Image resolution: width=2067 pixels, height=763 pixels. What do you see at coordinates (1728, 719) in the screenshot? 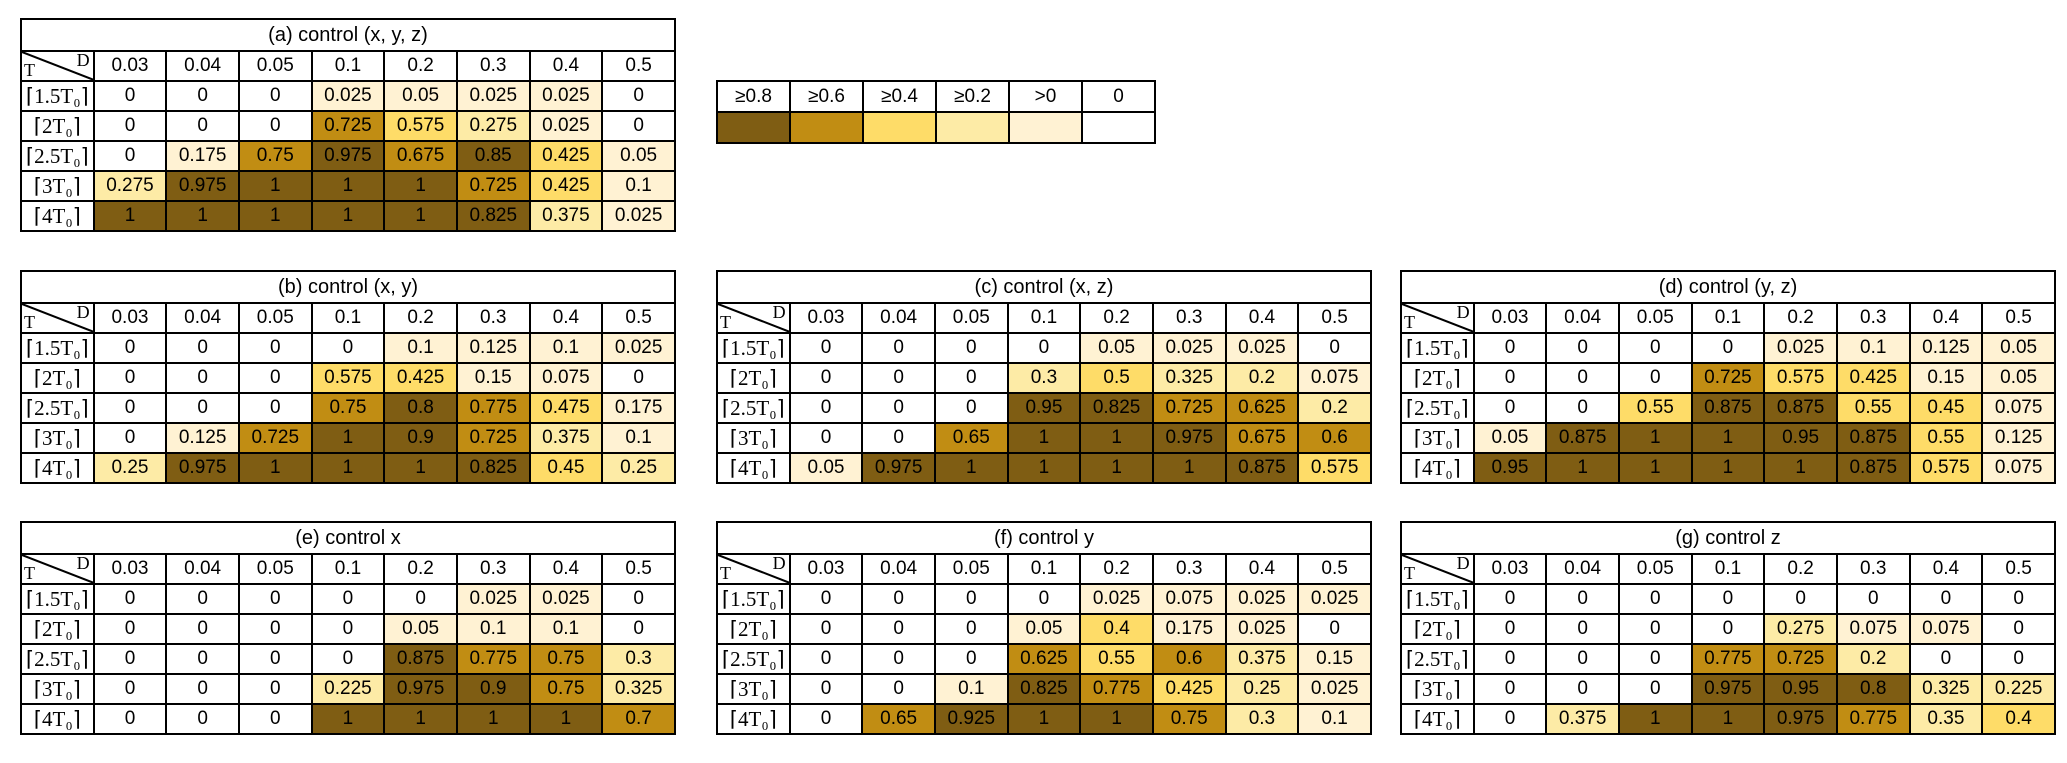
I see `table-row: ⌈4T₀⌉ 0 0.375 1 1 0.975 0.775 0.35 0.4` at bounding box center [1728, 719].